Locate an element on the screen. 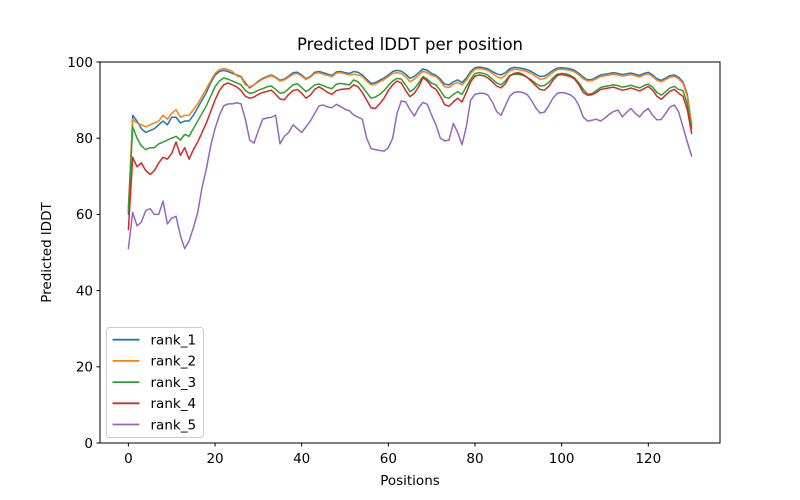  y-tick-label: 40 is located at coordinates (84, 291).